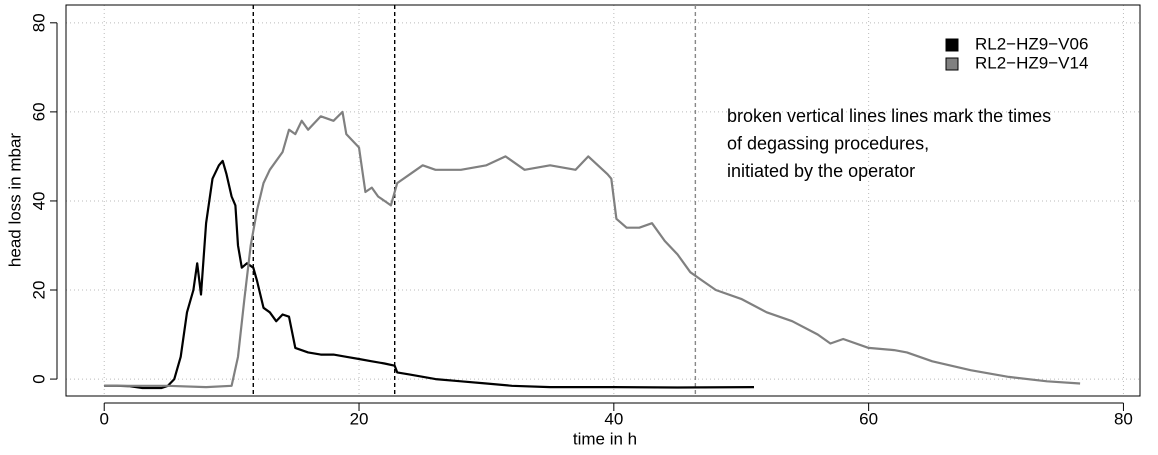 This screenshot has height=455, width=1158. Describe the element at coordinates (38, 111) in the screenshot. I see `y-tick-label: 60` at that location.